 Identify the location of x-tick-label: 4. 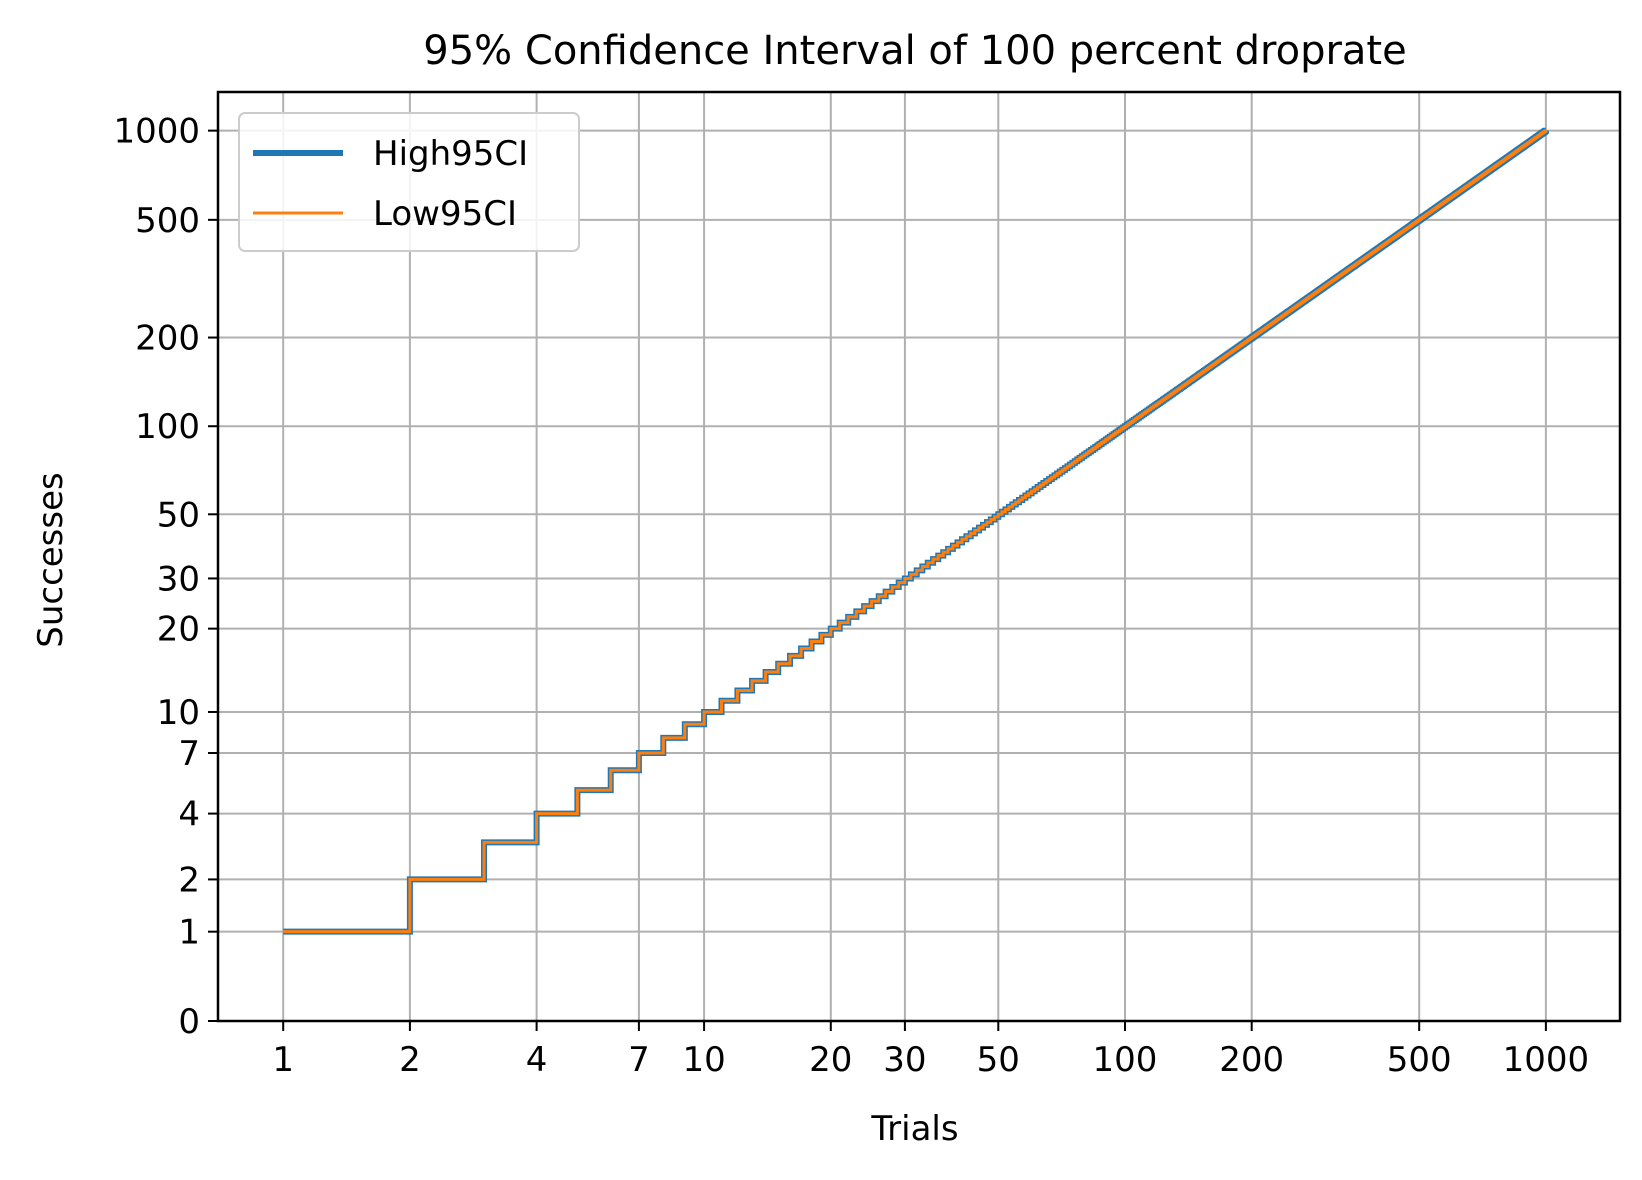
(537, 1060).